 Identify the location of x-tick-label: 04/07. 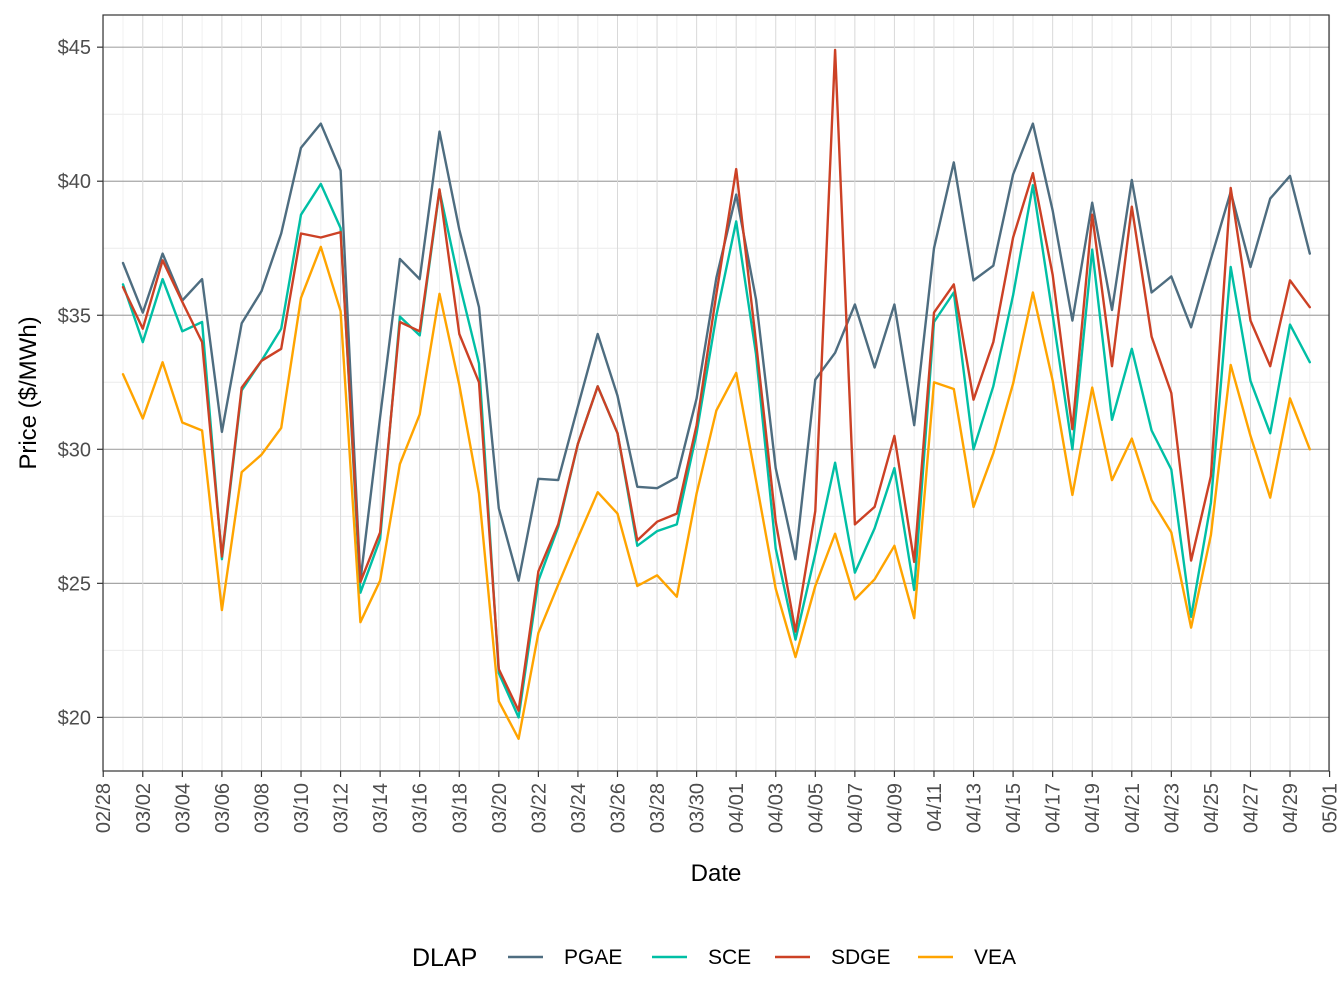
(856, 808).